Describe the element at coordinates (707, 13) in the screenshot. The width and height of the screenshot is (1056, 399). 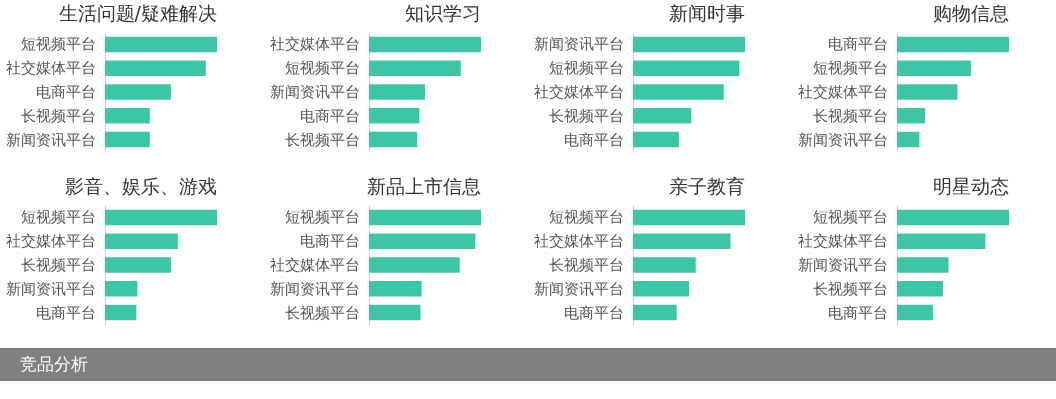
I see `chart-title: 新闻时事` at that location.